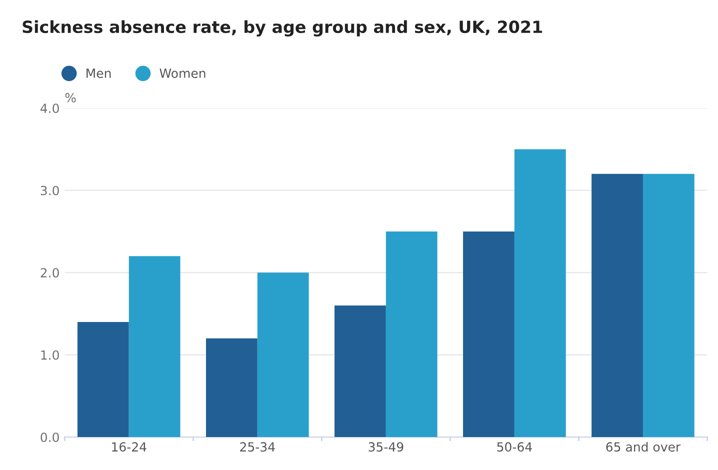  I want to click on y-axis-title: %, so click(70, 97).